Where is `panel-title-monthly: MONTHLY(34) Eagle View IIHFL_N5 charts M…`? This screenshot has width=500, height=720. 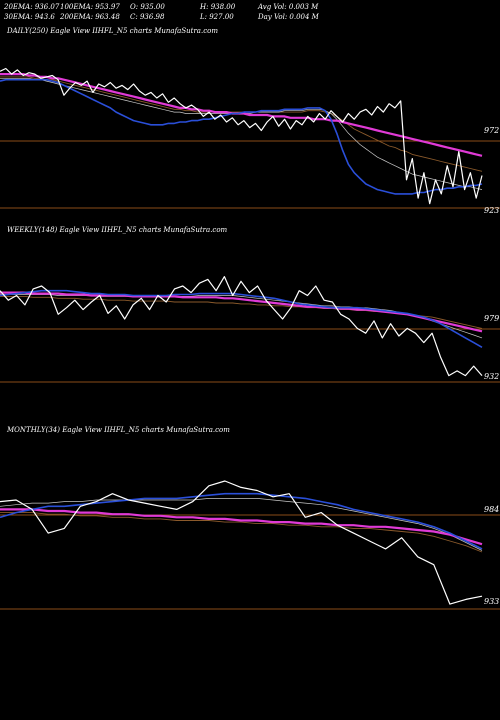
panel-title-monthly: MONTHLY(34) Eagle View IIHFL_N5 charts M… is located at coordinates (118, 430).